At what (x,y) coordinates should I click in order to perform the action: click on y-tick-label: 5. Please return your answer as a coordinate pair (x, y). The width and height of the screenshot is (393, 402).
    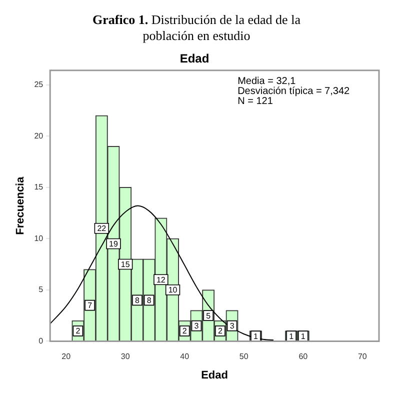
    Looking at the image, I should click on (41, 289).